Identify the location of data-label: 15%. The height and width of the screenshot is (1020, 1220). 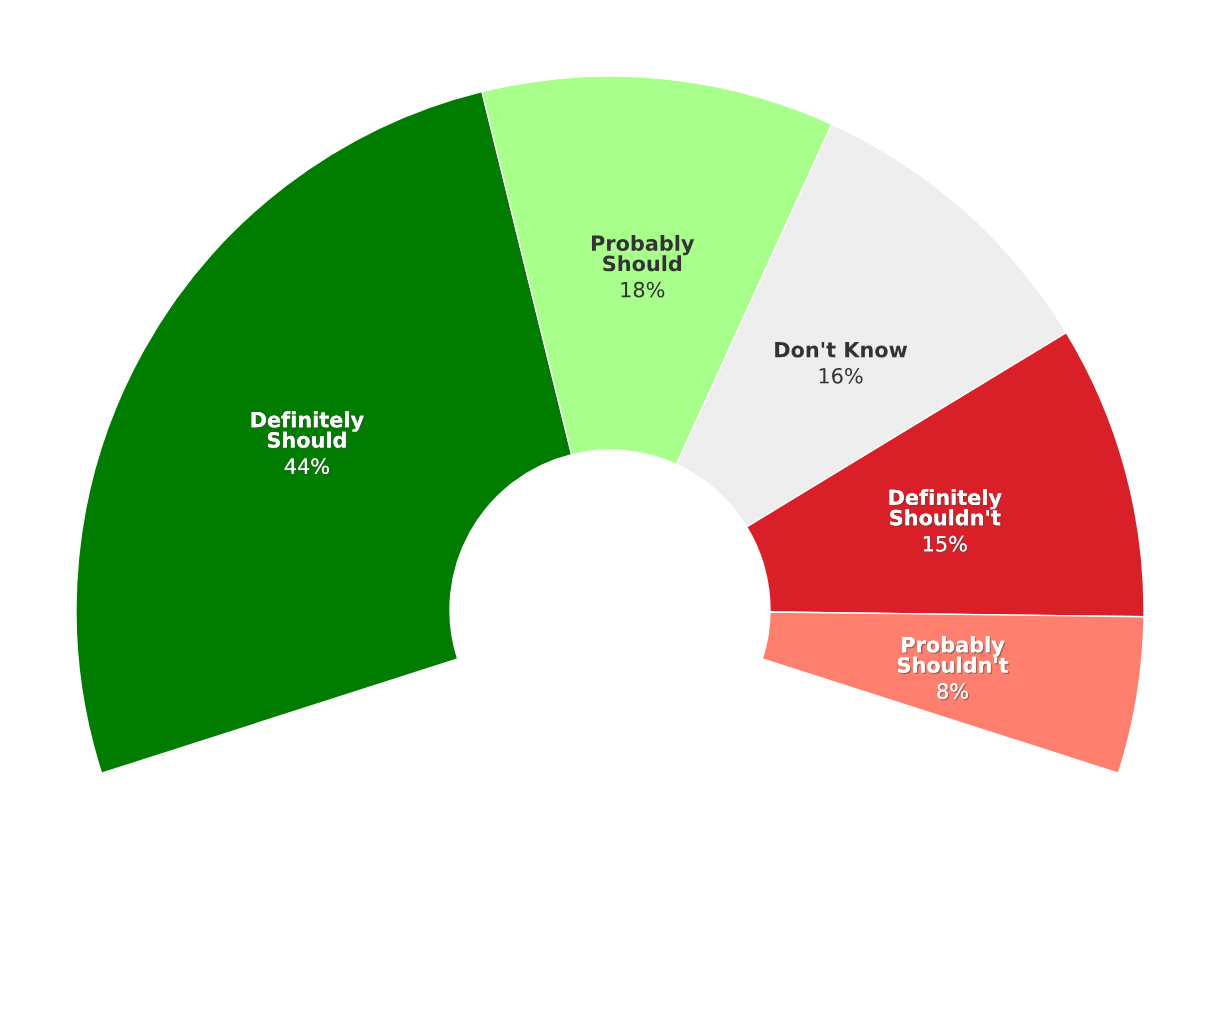
(946, 544).